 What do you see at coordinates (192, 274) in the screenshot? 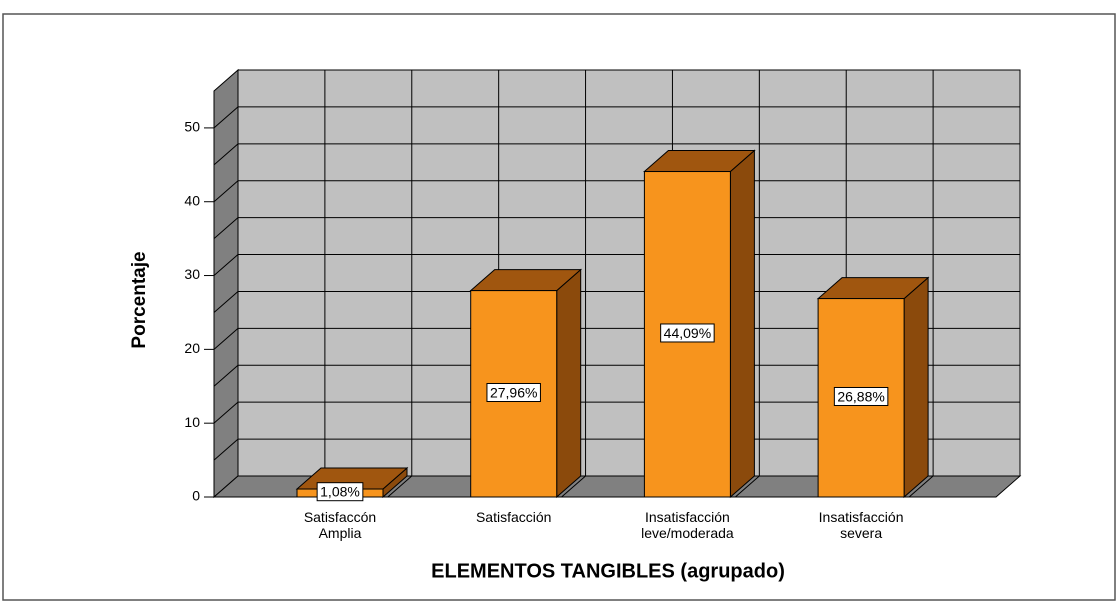
I see `y-tick-label: 30` at bounding box center [192, 274].